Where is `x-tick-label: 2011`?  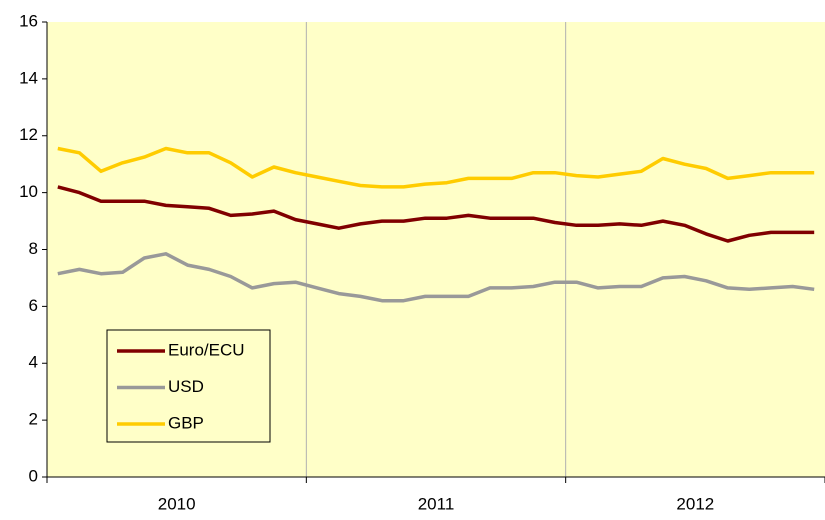 x-tick-label: 2011 is located at coordinates (436, 503).